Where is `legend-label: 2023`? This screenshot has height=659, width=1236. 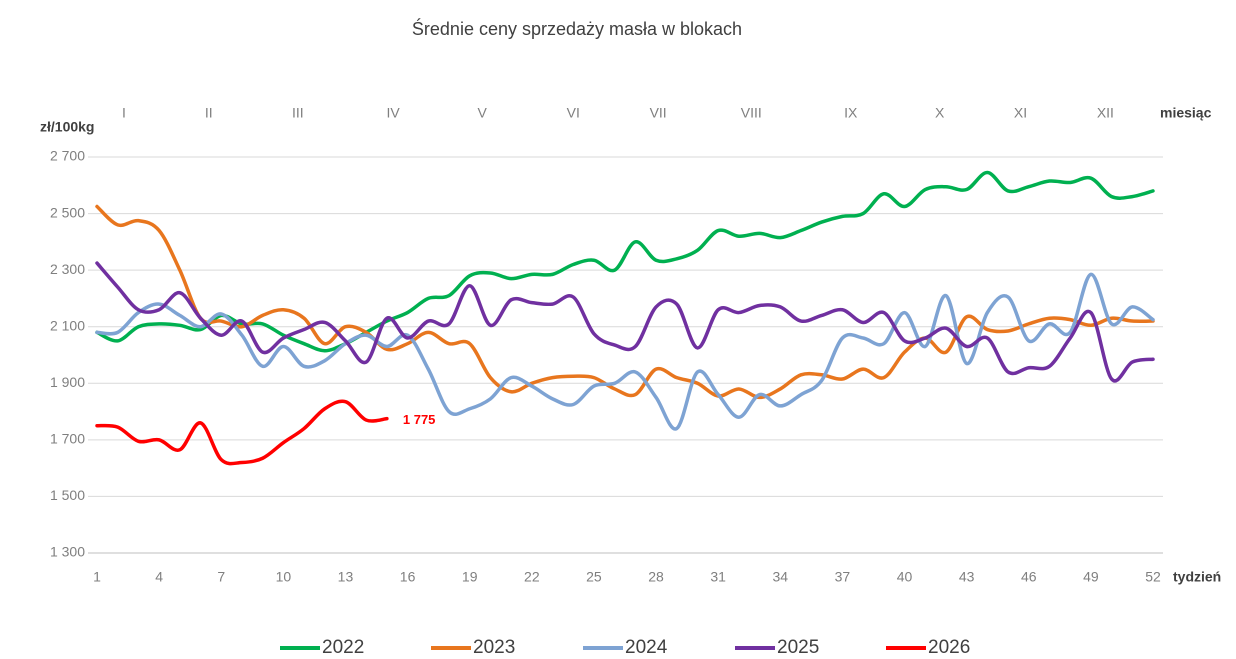 legend-label: 2023 is located at coordinates (494, 647).